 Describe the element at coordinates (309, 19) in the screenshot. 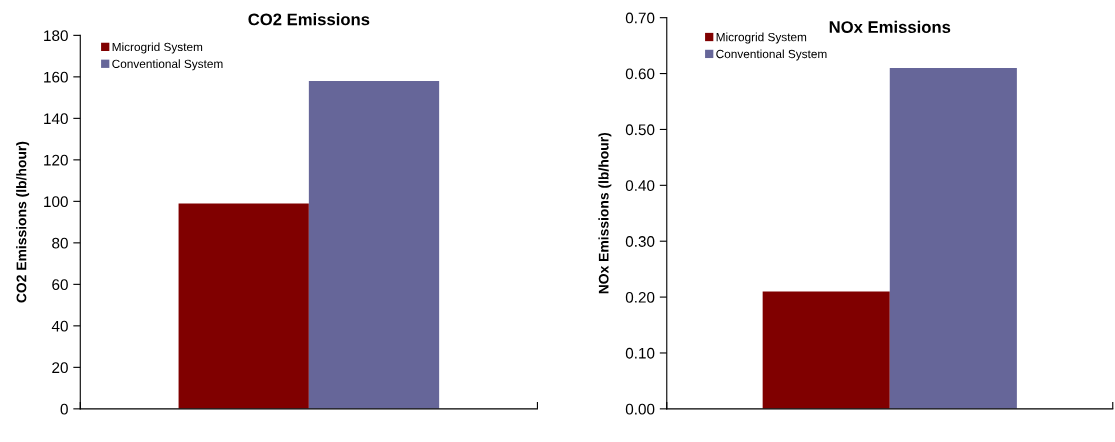

I see `chart-title: CO2 Emissions` at that location.